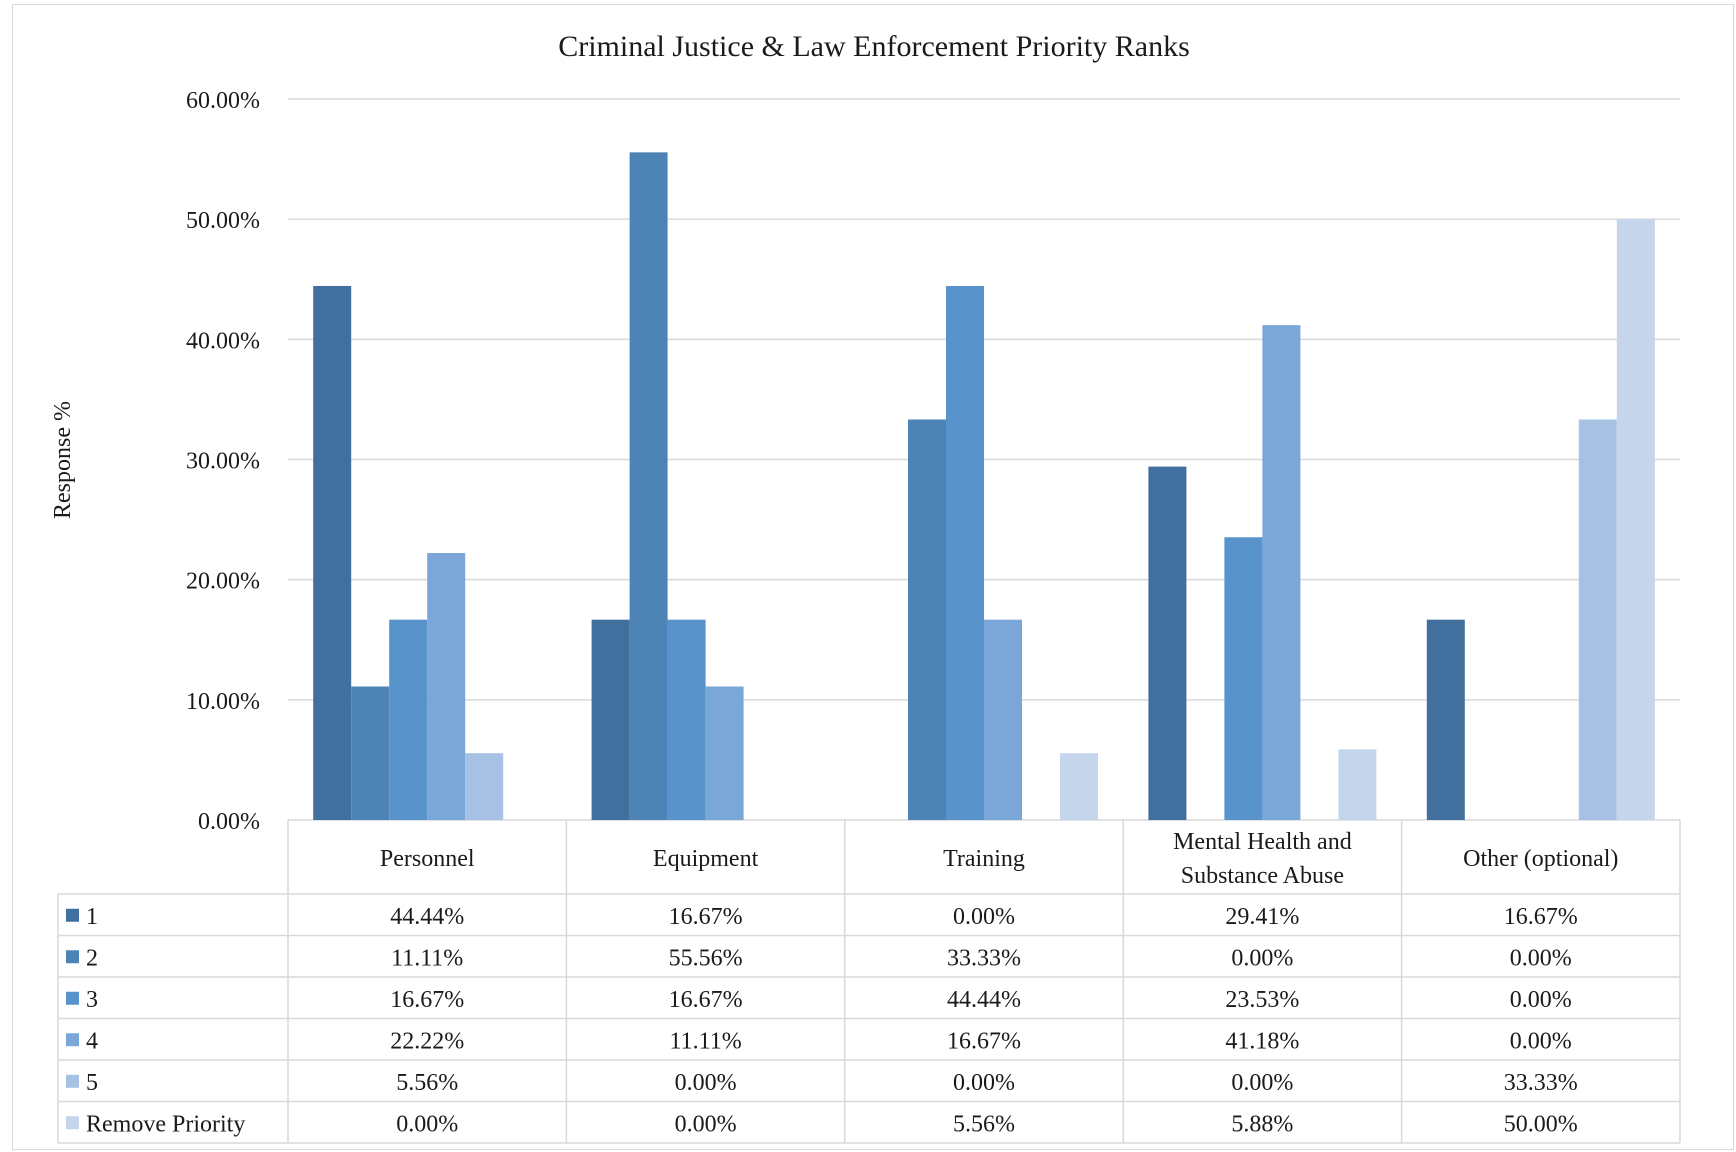  What do you see at coordinates (229, 822) in the screenshot?
I see `y-tick-label: 0.00%` at bounding box center [229, 822].